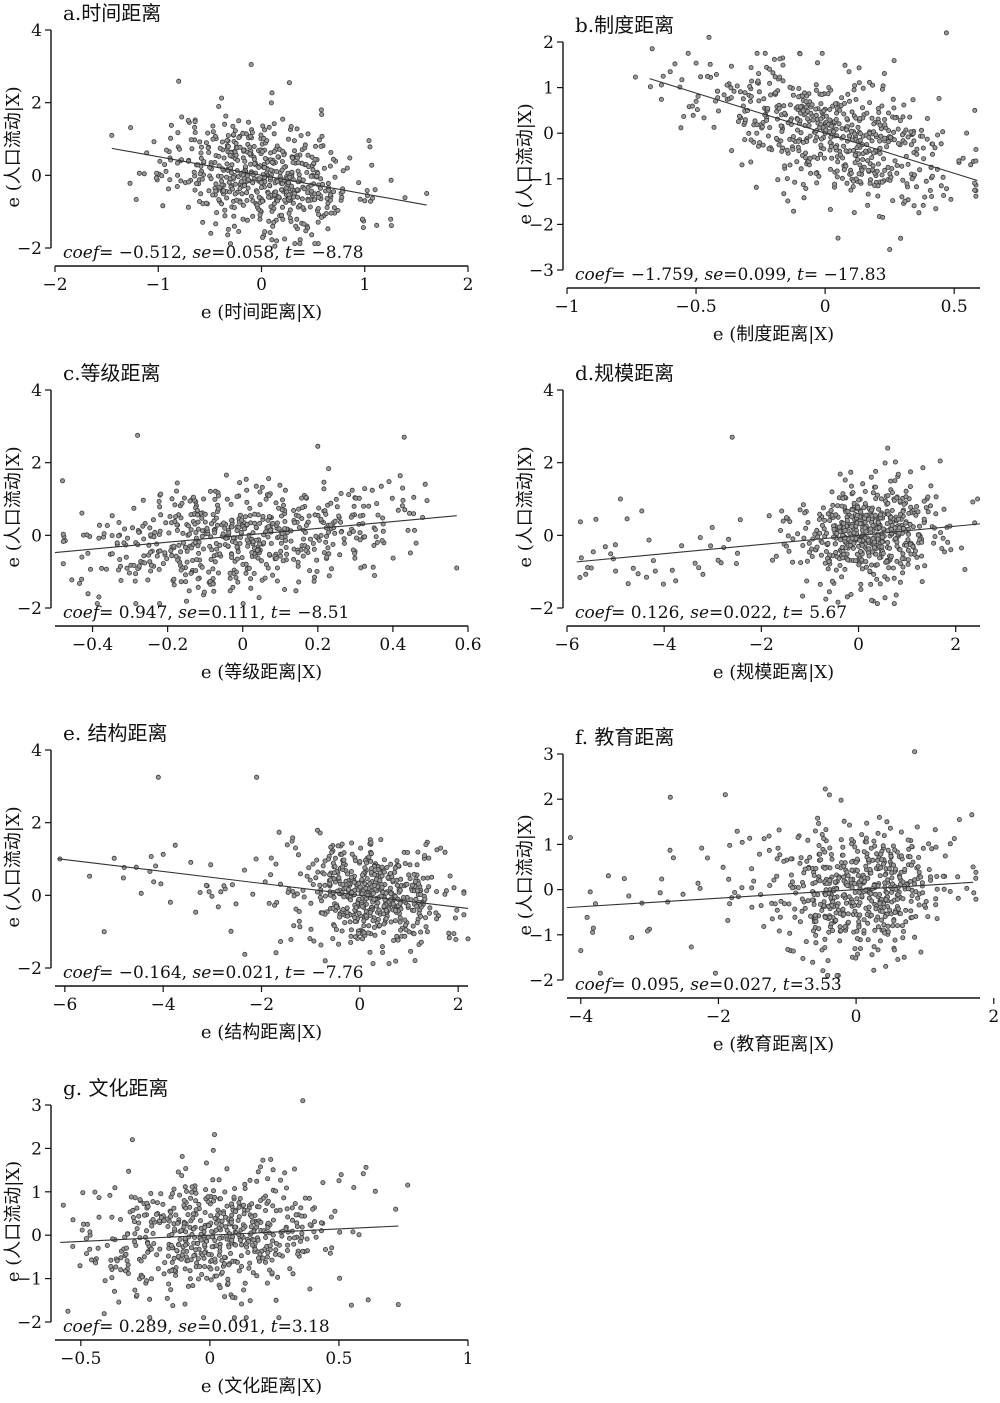 The width and height of the screenshot is (1000, 1403). Describe the element at coordinates (954, 307) in the screenshot. I see `x-tick-label: 0.5` at that location.